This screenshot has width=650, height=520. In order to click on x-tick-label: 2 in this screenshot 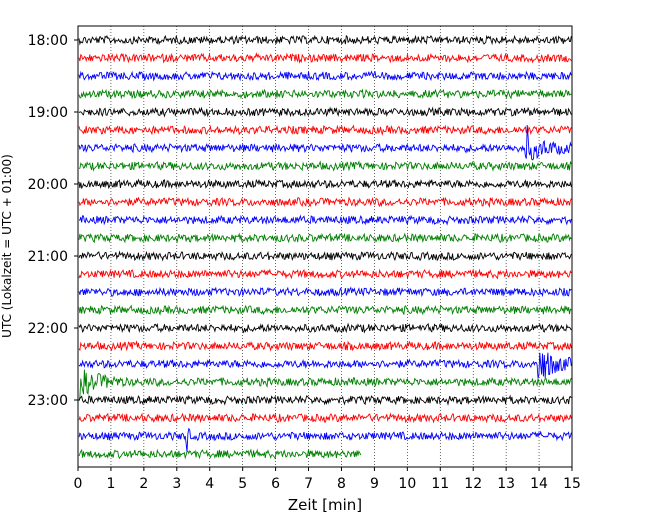, I will do `click(143, 484)`.